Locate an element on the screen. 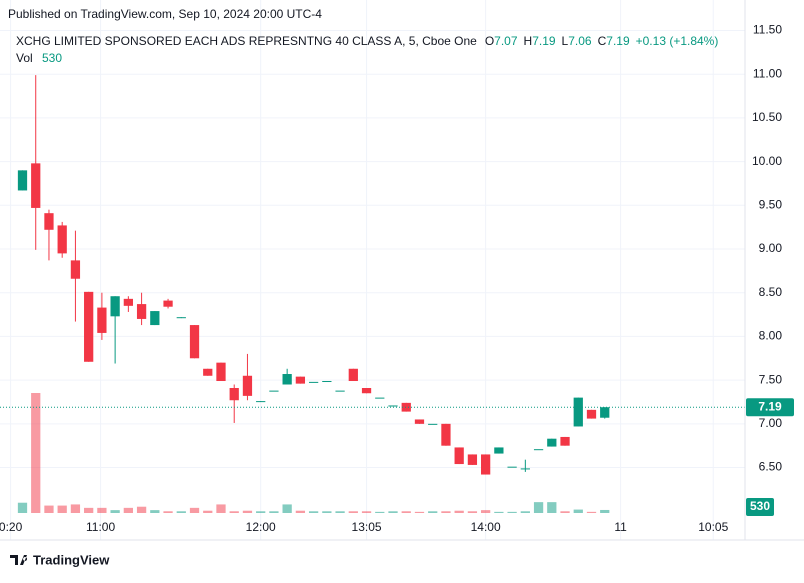 The width and height of the screenshot is (804, 583). y-tick-label: 9.00 is located at coordinates (771, 248).